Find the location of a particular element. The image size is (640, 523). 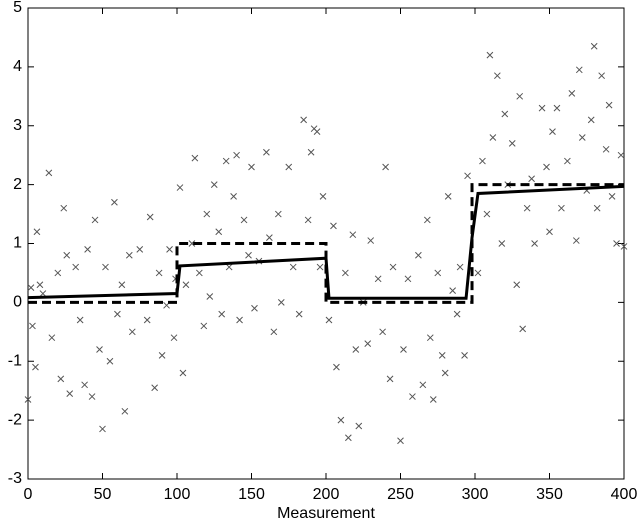

y-tick-label: -3 is located at coordinates (15, 478).